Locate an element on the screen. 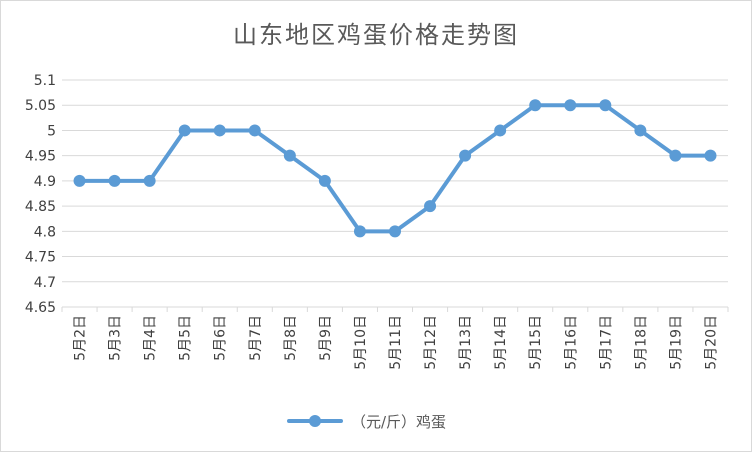  y-tick-label: 5.05 is located at coordinates (40, 106).